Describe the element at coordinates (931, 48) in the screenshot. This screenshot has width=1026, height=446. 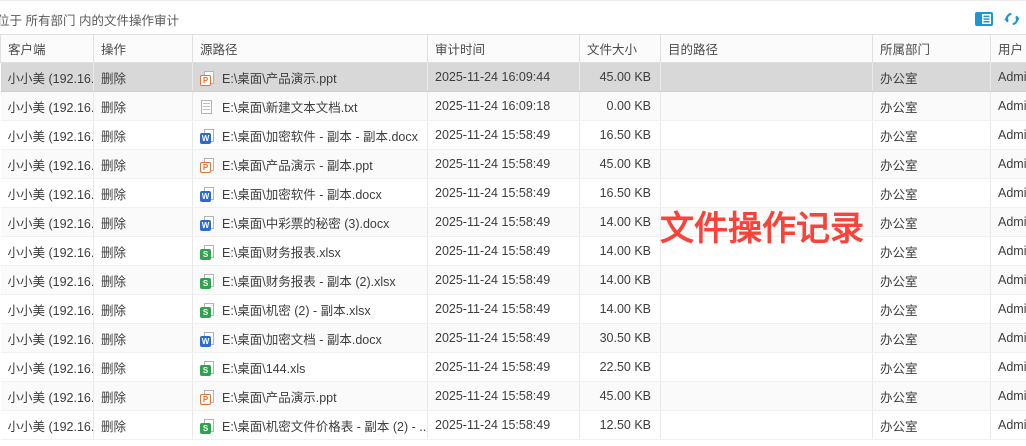
I see `col-header-dept: 所属部门` at that location.